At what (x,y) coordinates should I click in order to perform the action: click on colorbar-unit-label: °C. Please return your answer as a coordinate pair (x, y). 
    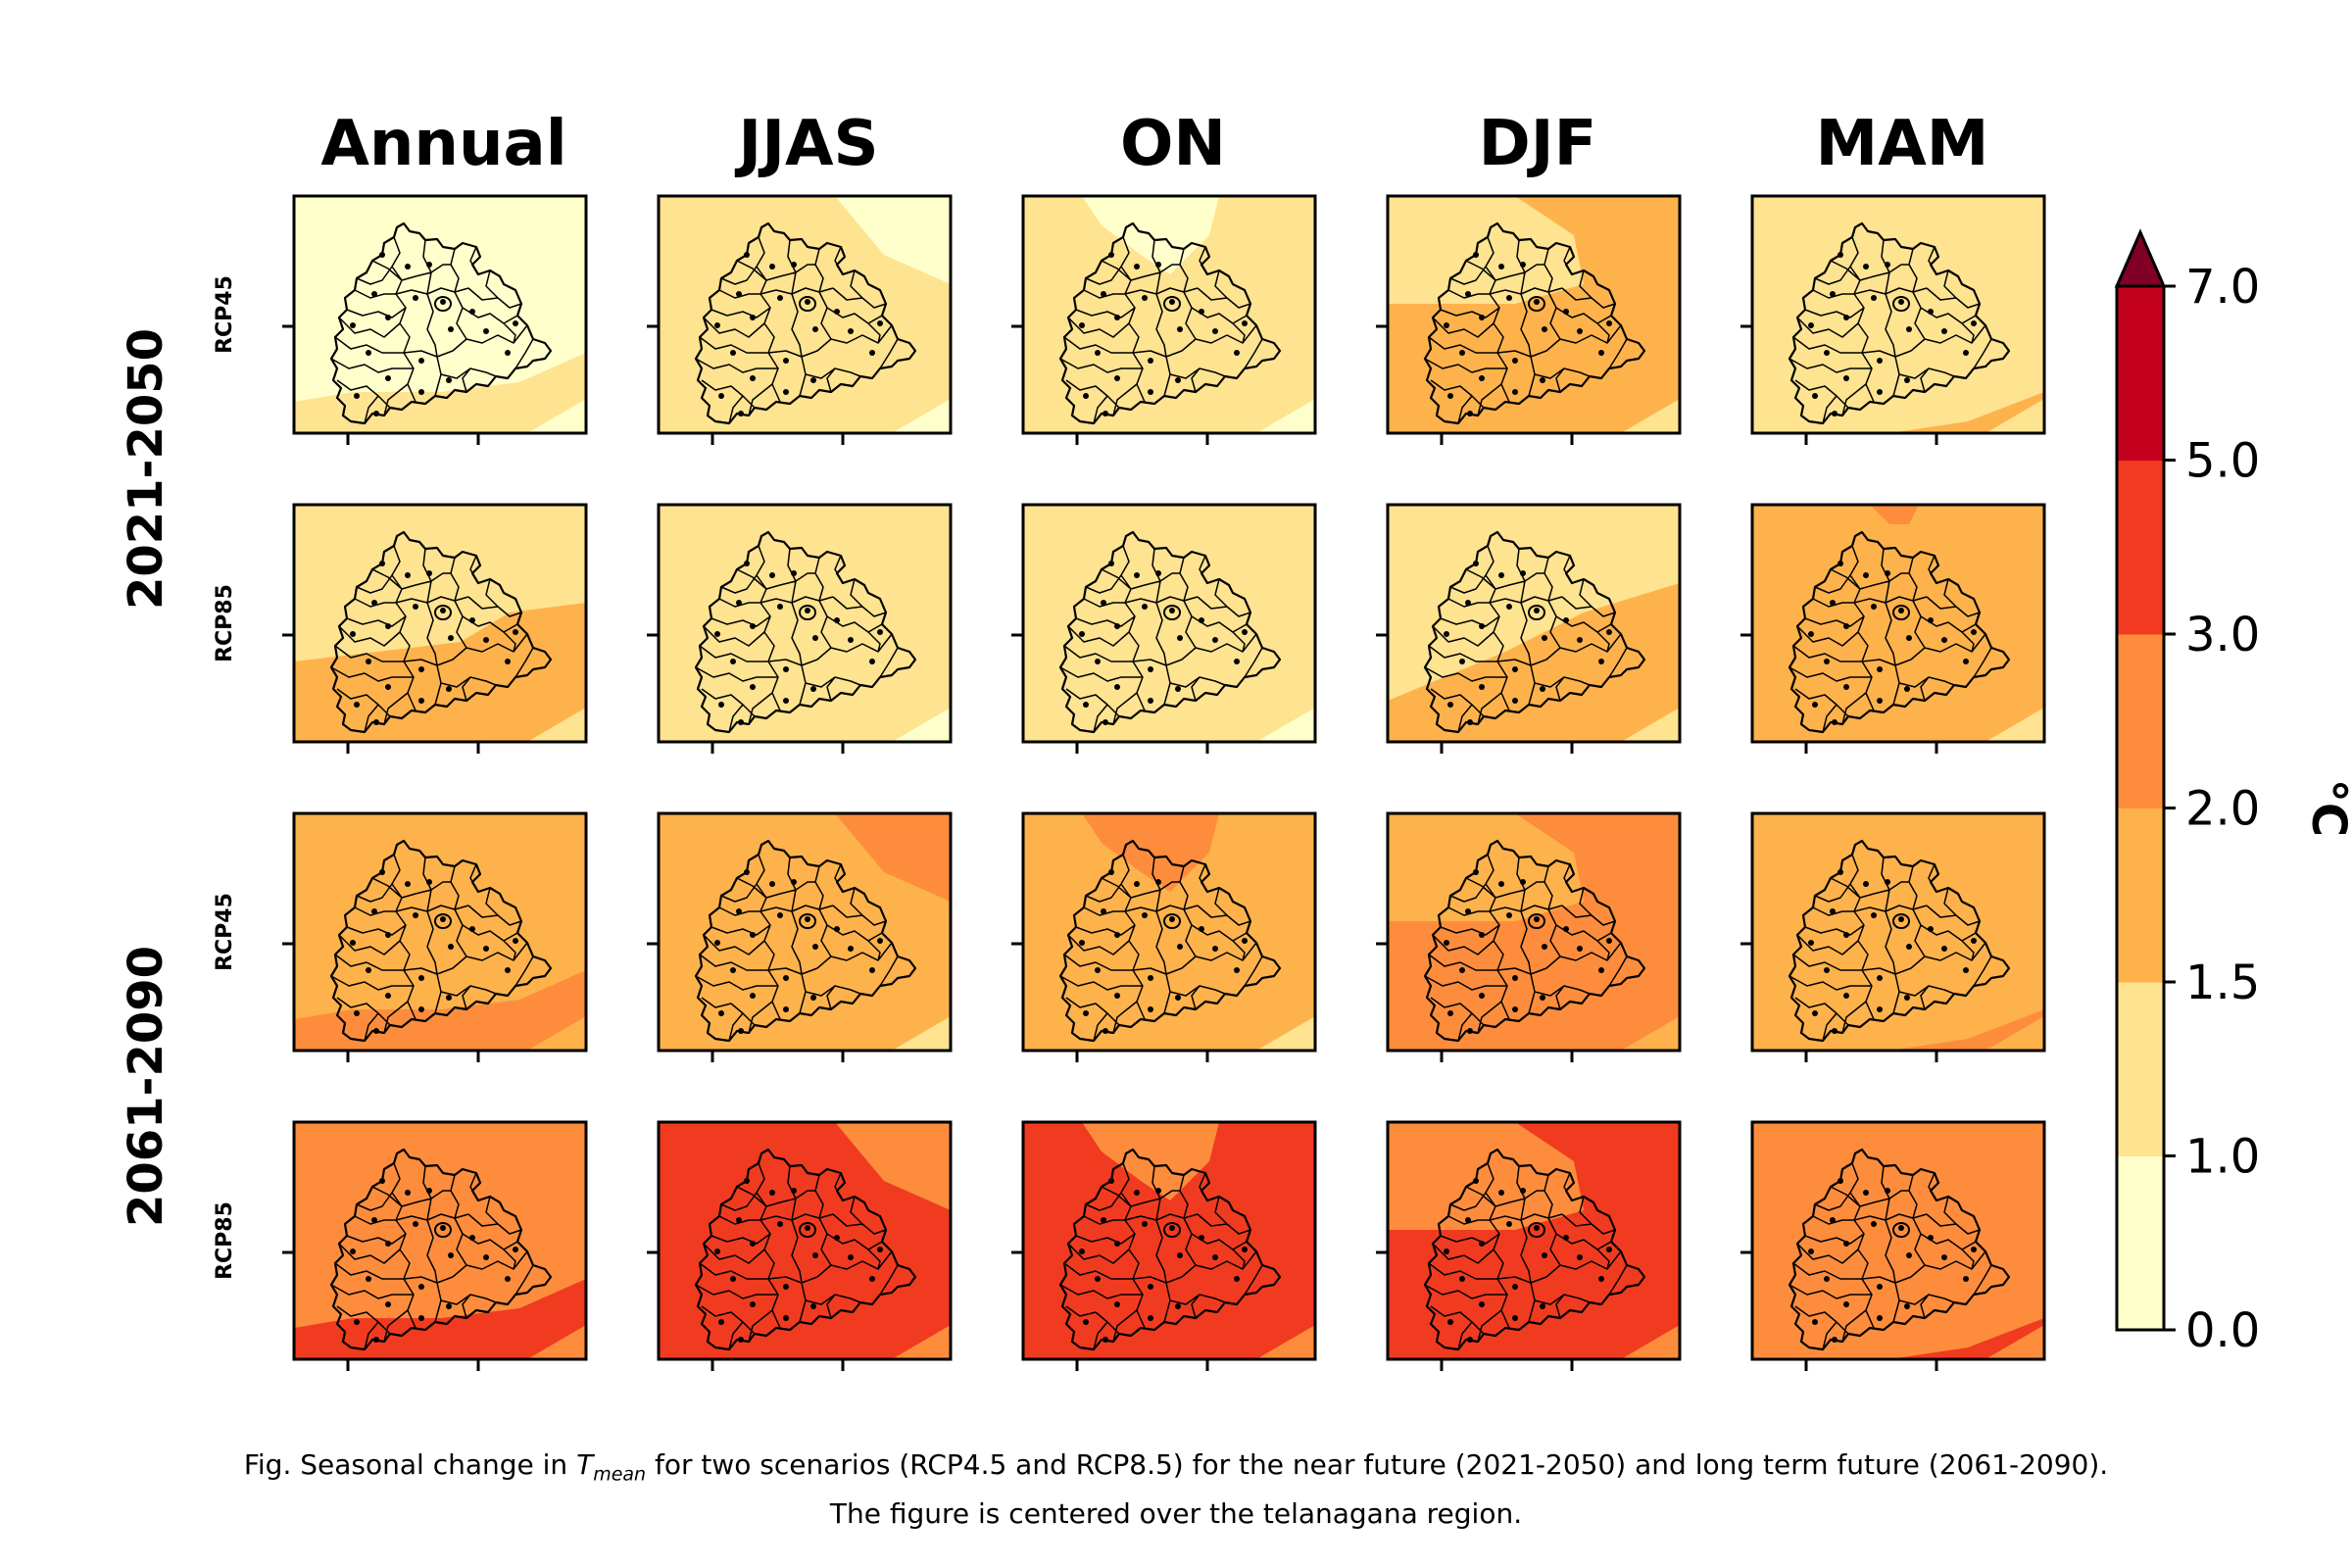
    Looking at the image, I should click on (2326, 808).